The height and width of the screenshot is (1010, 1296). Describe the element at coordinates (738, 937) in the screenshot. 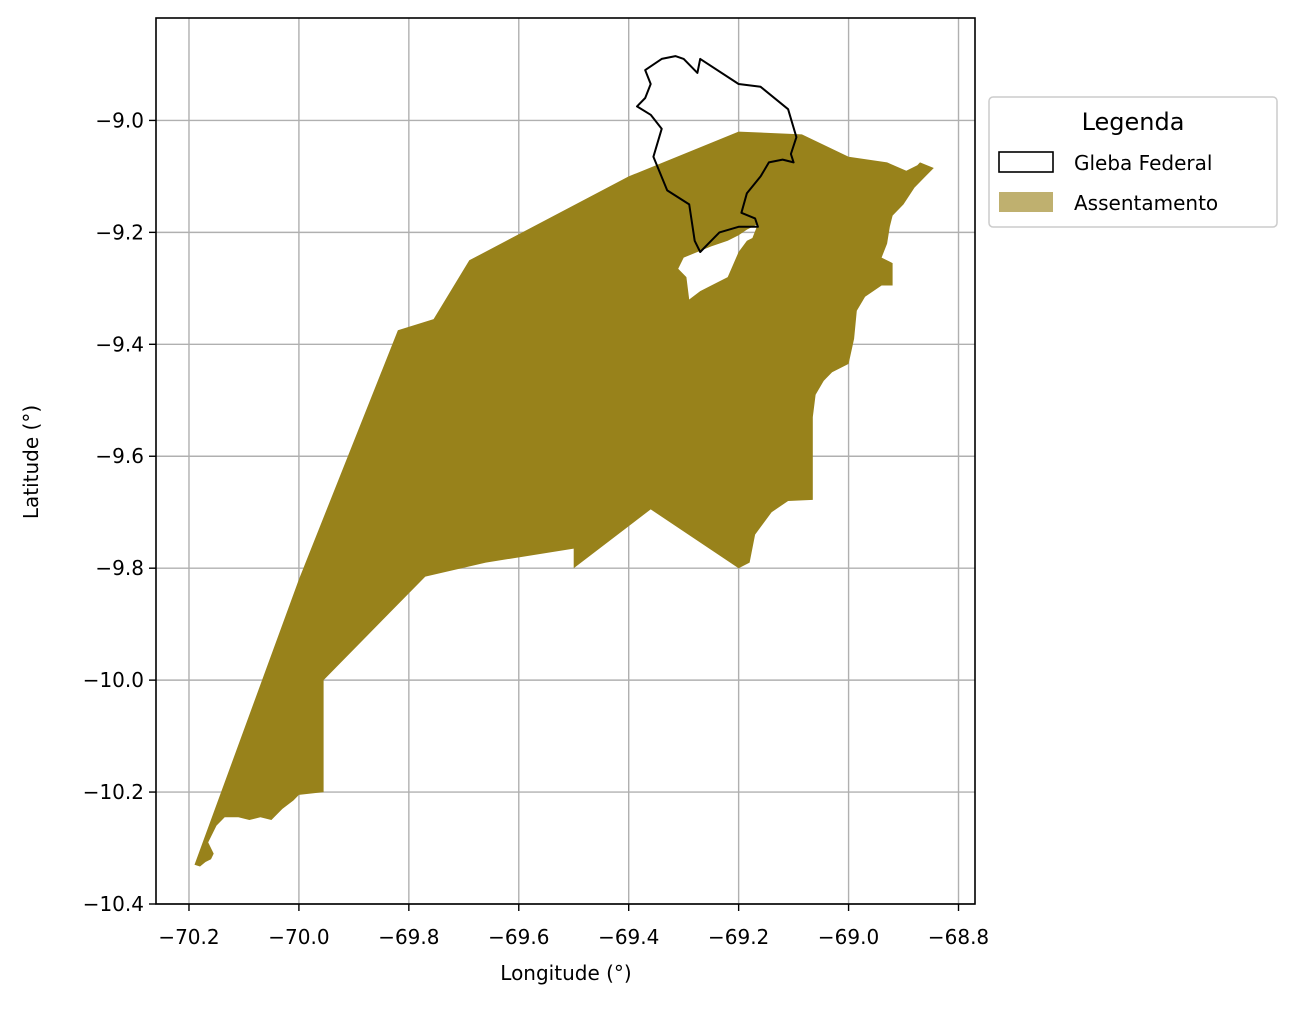

I see `x-tick-label-5: −69.2` at that location.